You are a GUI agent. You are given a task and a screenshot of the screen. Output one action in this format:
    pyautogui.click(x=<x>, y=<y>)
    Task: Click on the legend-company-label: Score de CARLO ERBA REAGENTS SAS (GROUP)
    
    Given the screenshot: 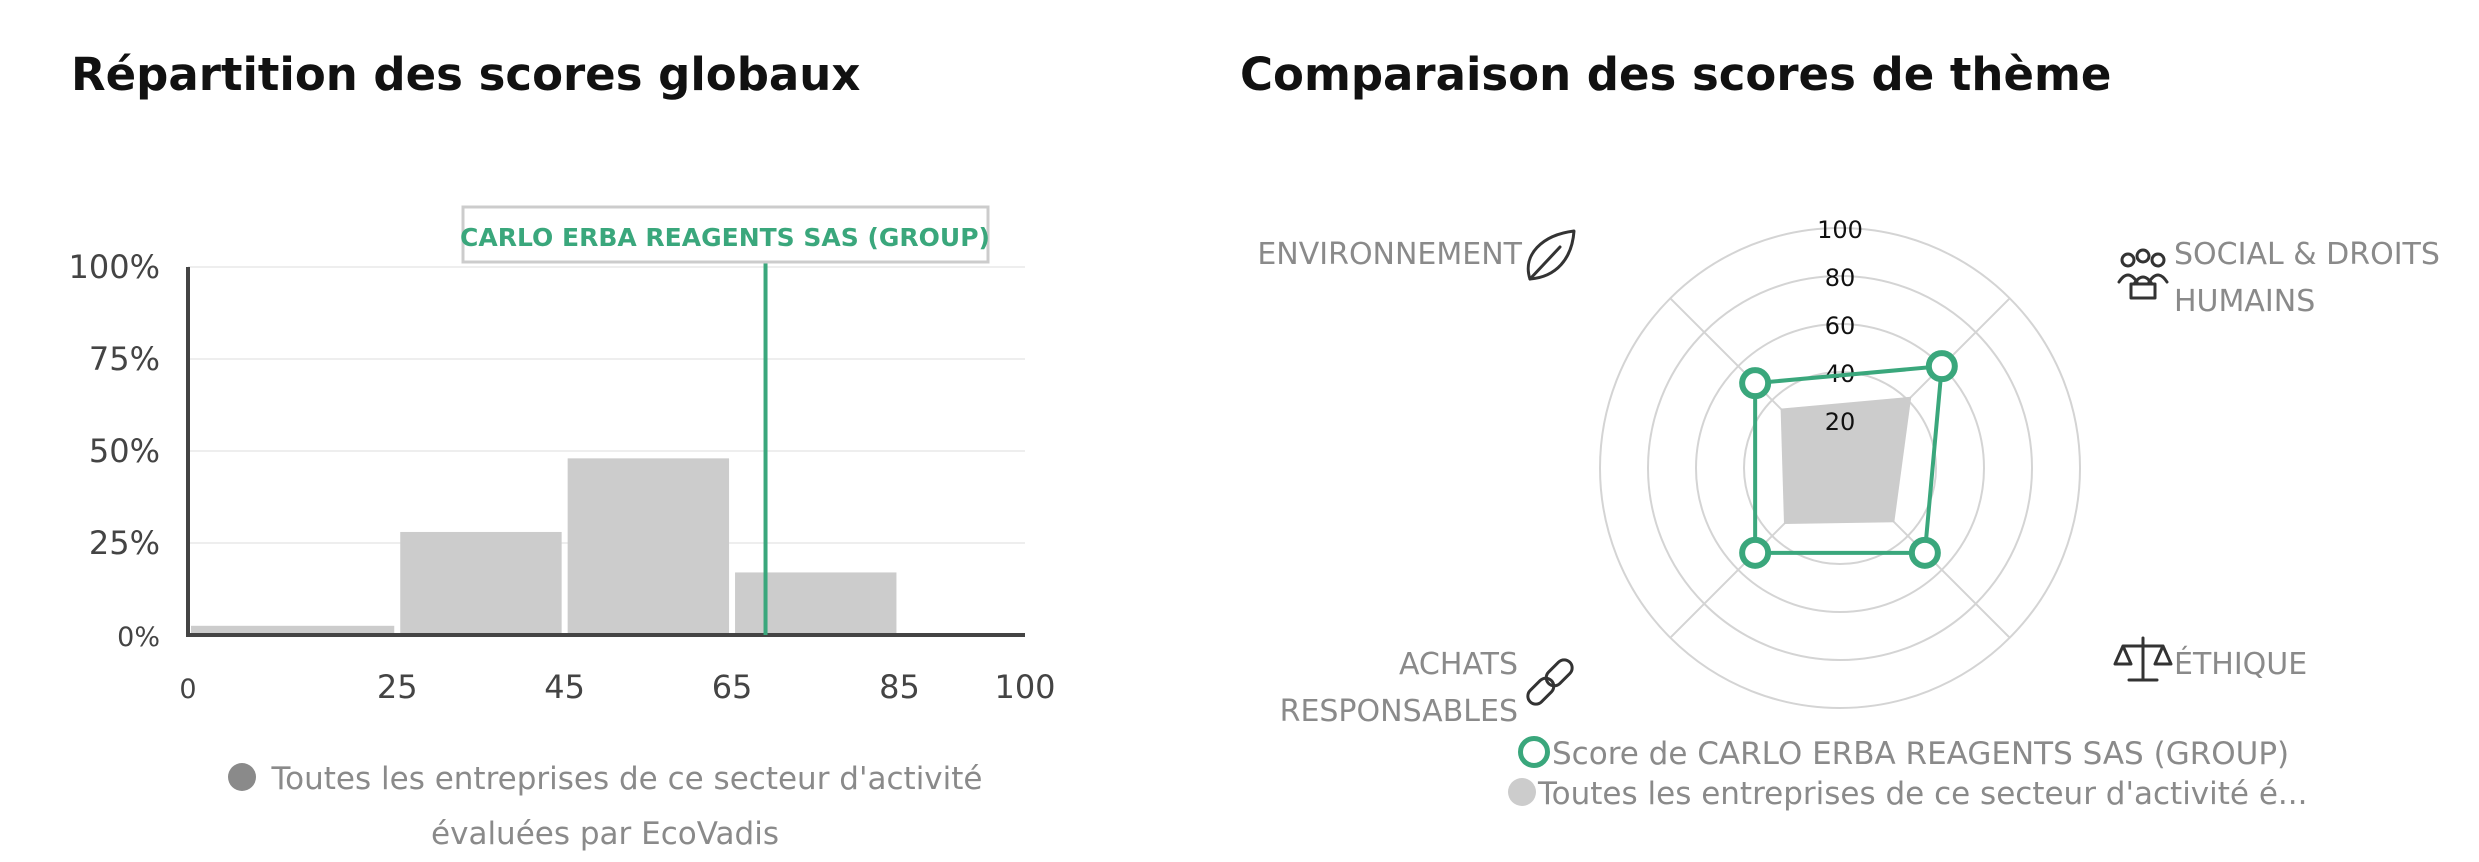 What is the action you would take?
    pyautogui.click(x=1921, y=754)
    